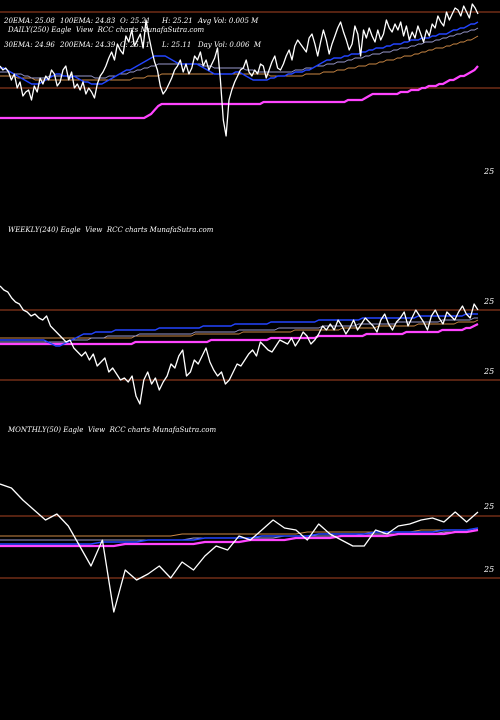  I want to click on weekly-ema-mid-line, so click(239, 329).